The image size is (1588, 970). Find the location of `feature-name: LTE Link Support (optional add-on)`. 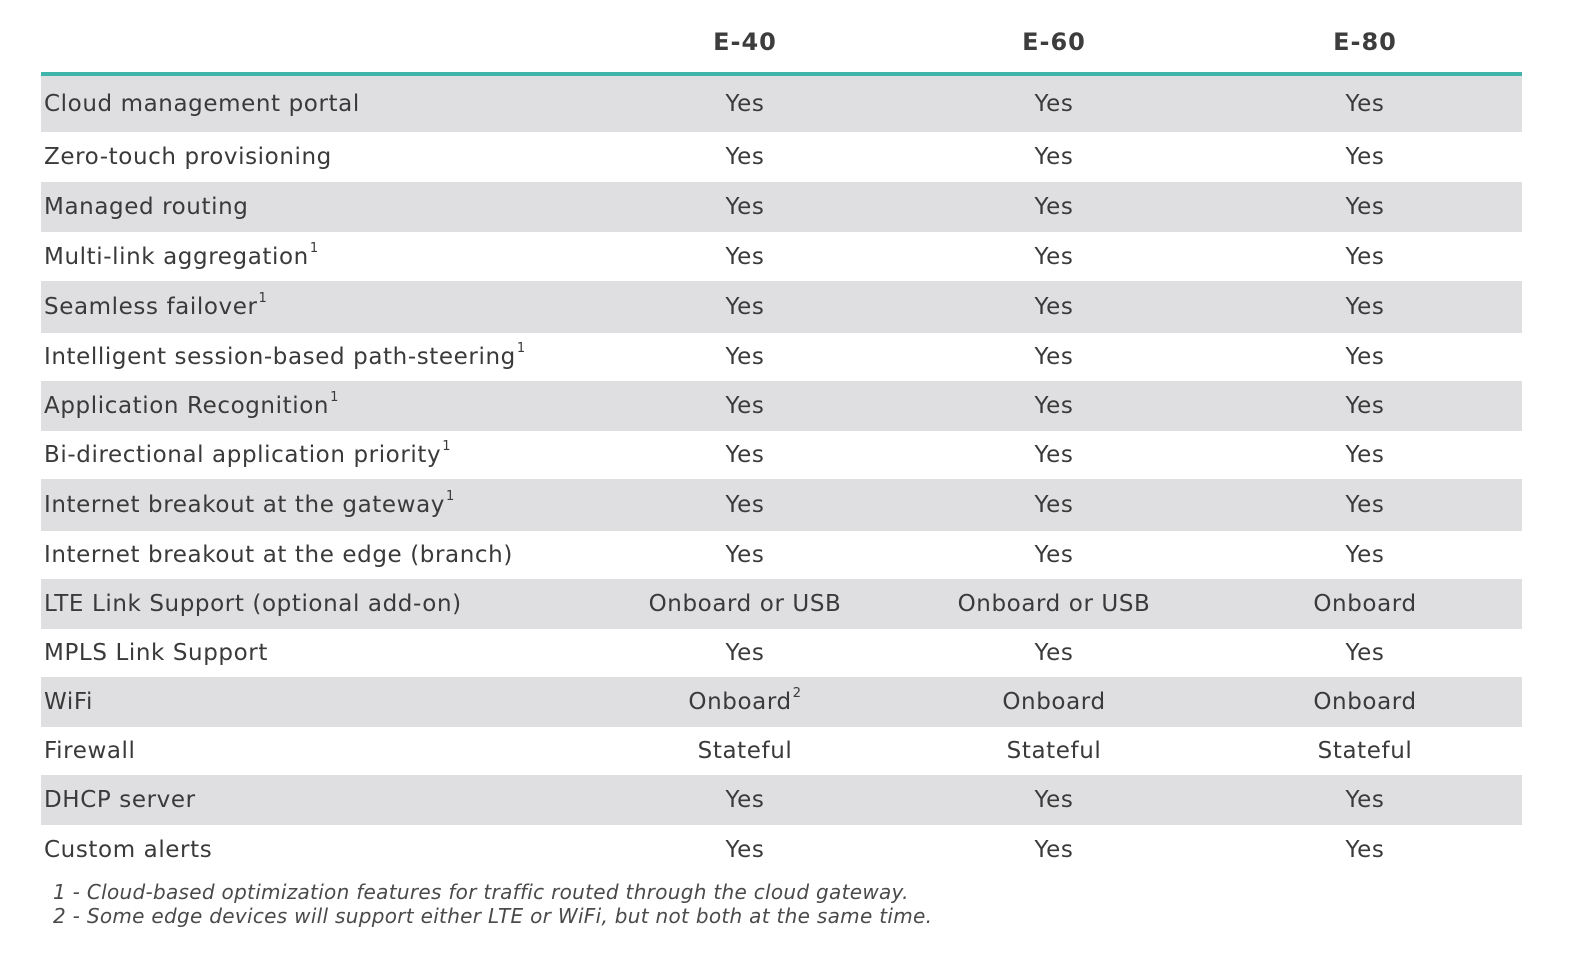

feature-name: LTE Link Support (optional add-on) is located at coordinates (253, 604).